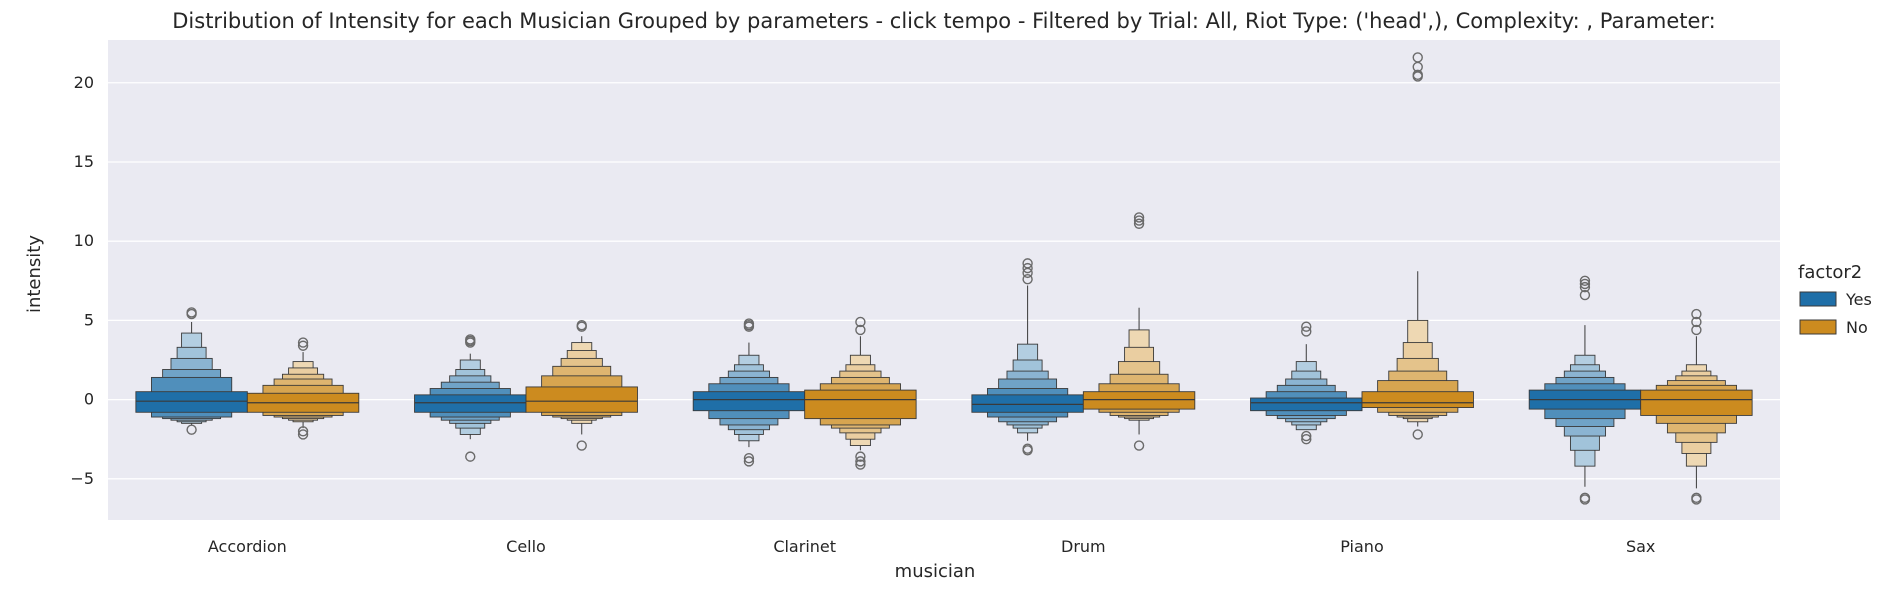 This screenshot has width=1896, height=600. What do you see at coordinates (1818, 299) in the screenshot?
I see `legend-swatch-yes` at bounding box center [1818, 299].